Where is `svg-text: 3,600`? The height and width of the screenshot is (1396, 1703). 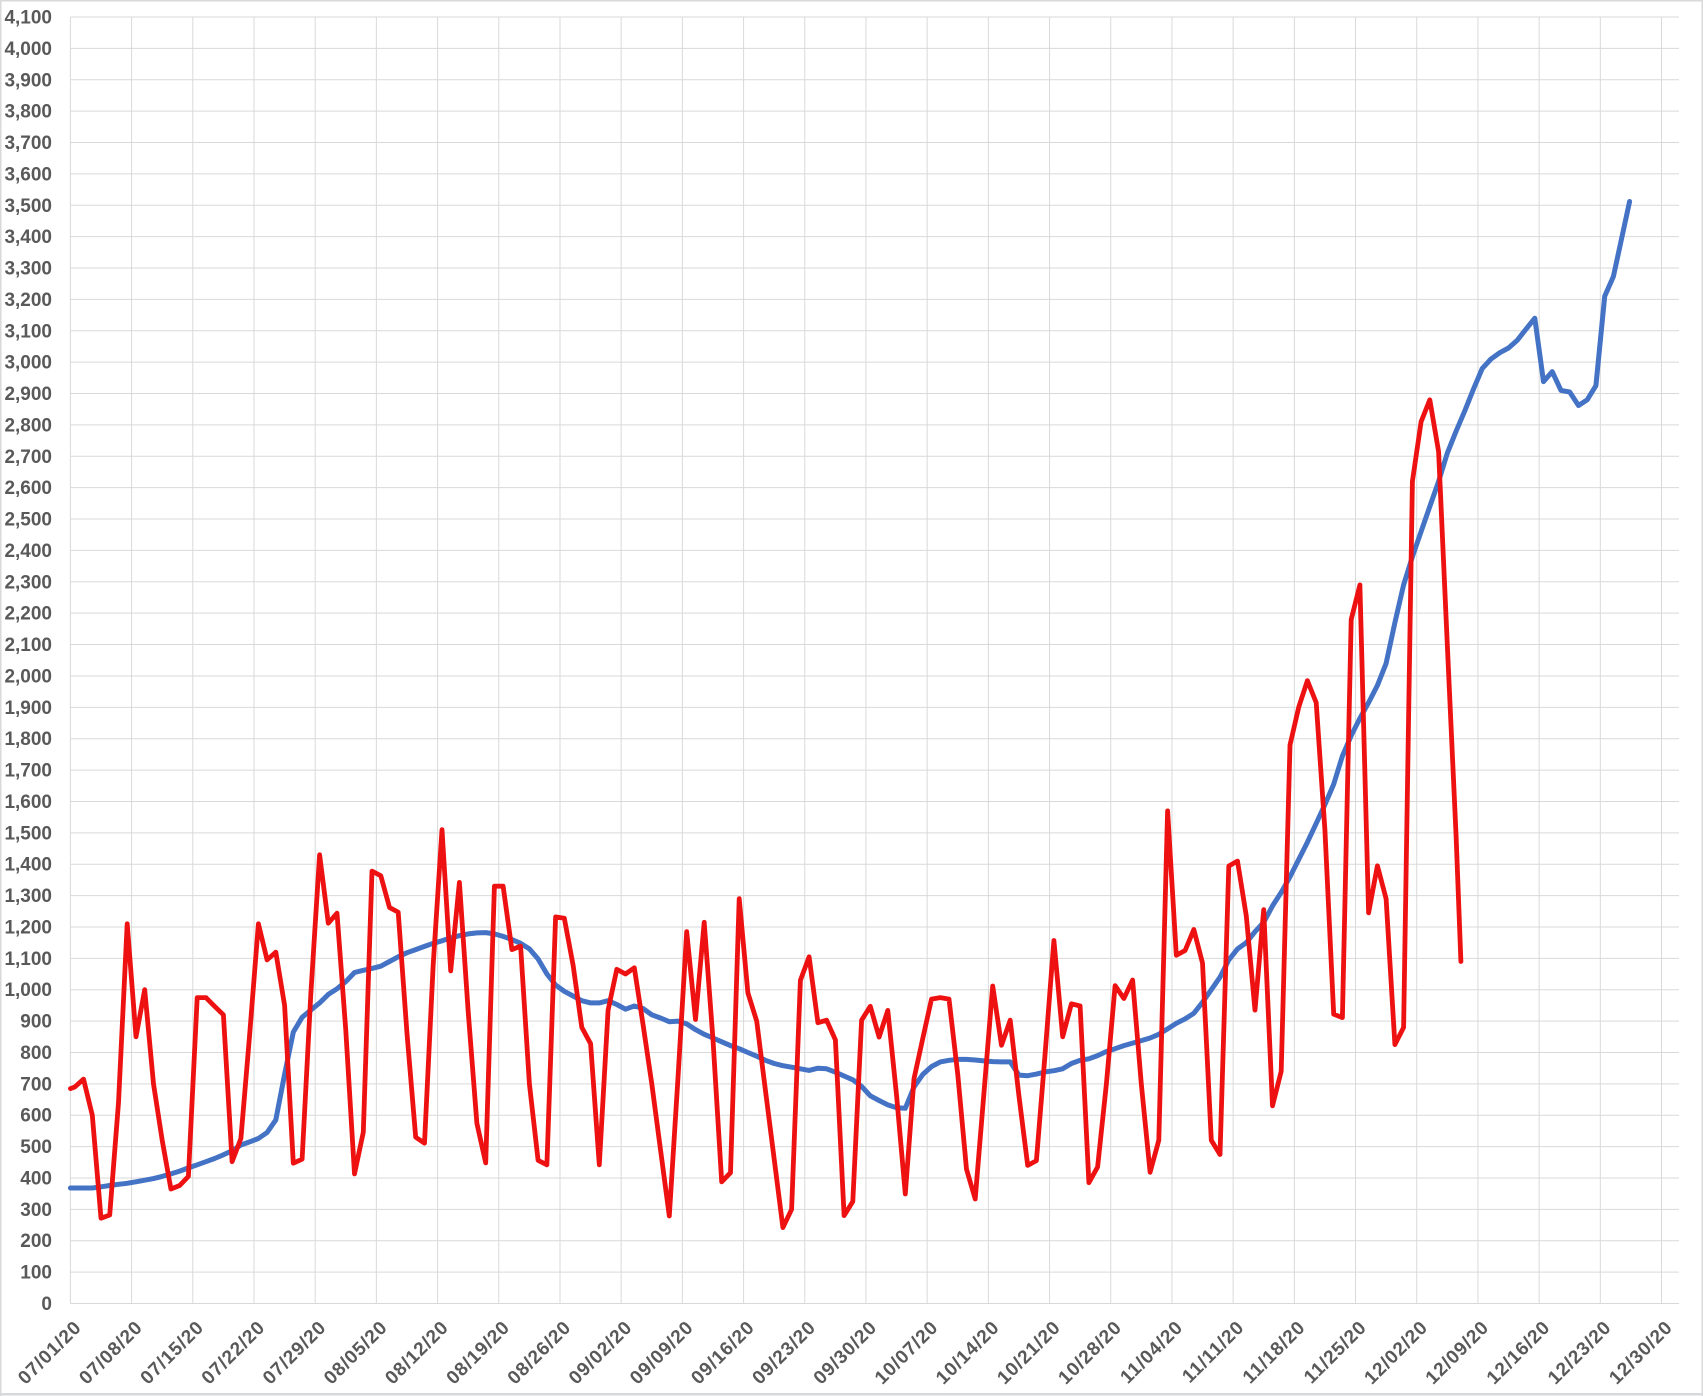
svg-text: 3,600 is located at coordinates (28, 174).